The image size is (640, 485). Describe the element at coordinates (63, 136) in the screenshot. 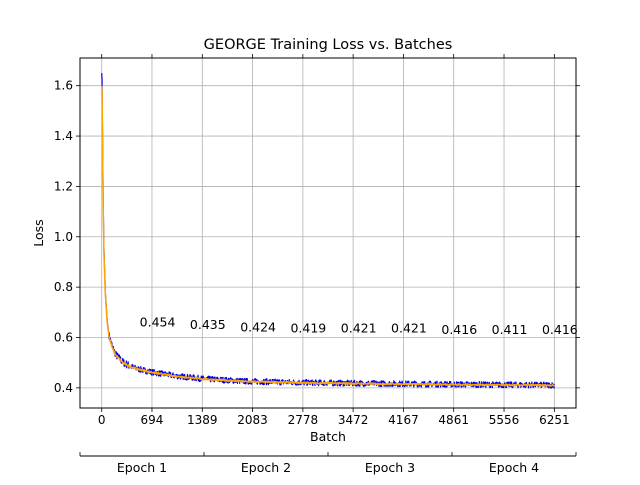

I see `y-tick-label: 1.4` at that location.